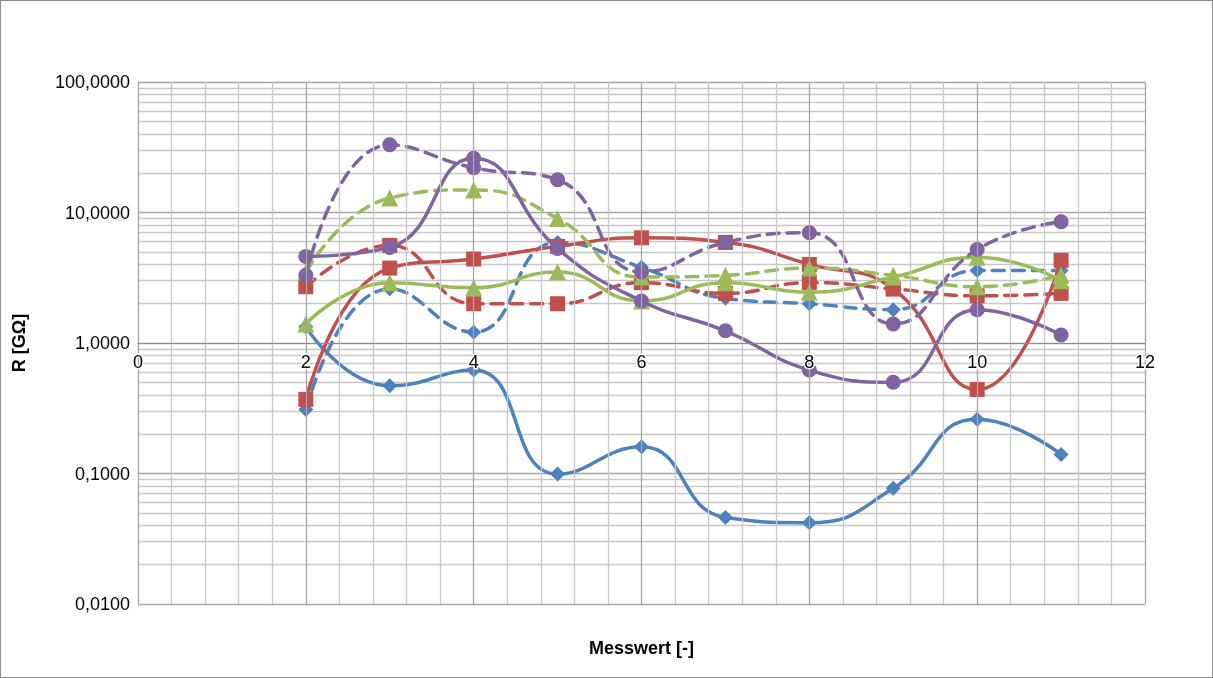  What do you see at coordinates (977, 362) in the screenshot?
I see `x-tick-label: 10` at bounding box center [977, 362].